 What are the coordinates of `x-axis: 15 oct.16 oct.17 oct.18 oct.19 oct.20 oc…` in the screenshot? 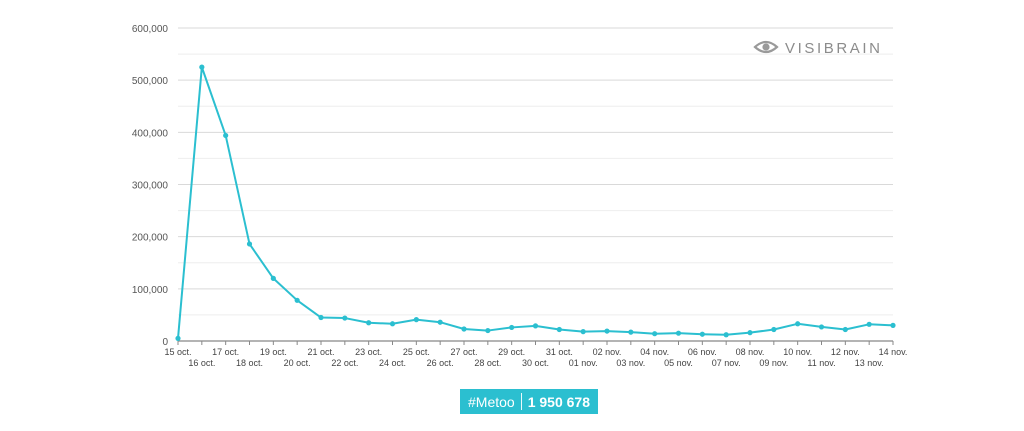 It's located at (536, 354).